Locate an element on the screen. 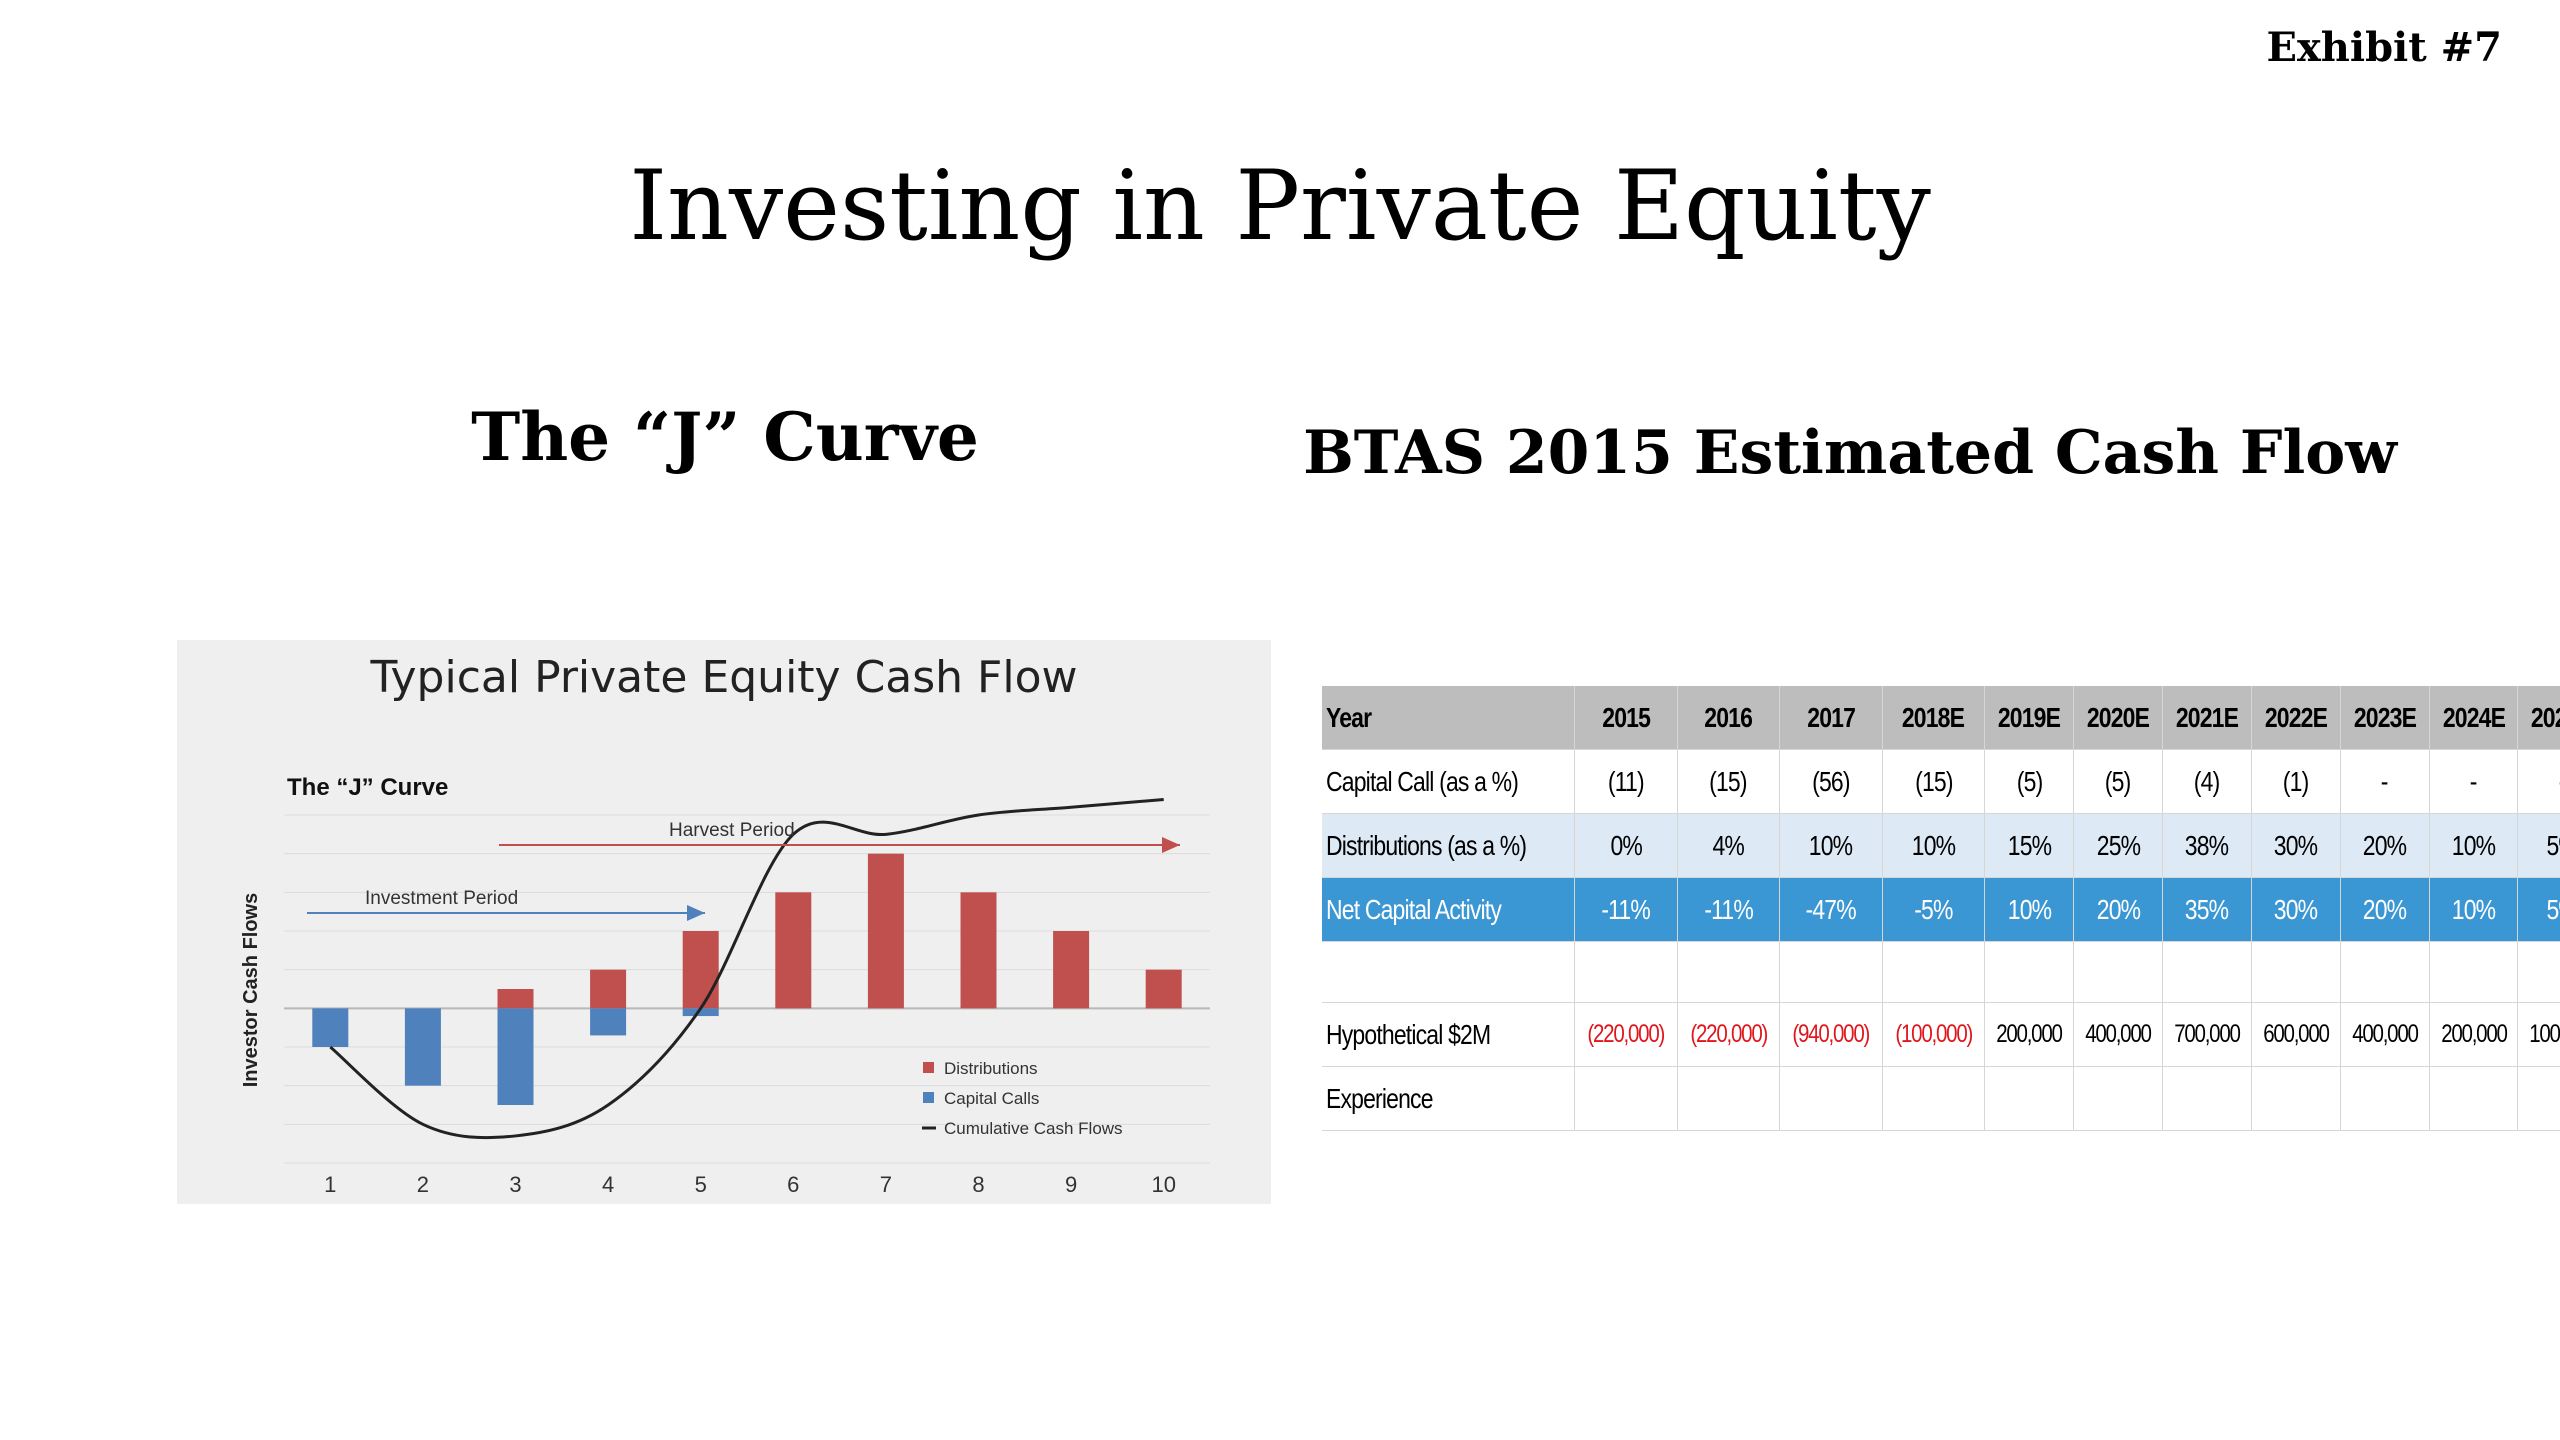 This screenshot has height=1440, width=2560. chart-title: Typical Private Equity Cash Flow is located at coordinates (723, 677).